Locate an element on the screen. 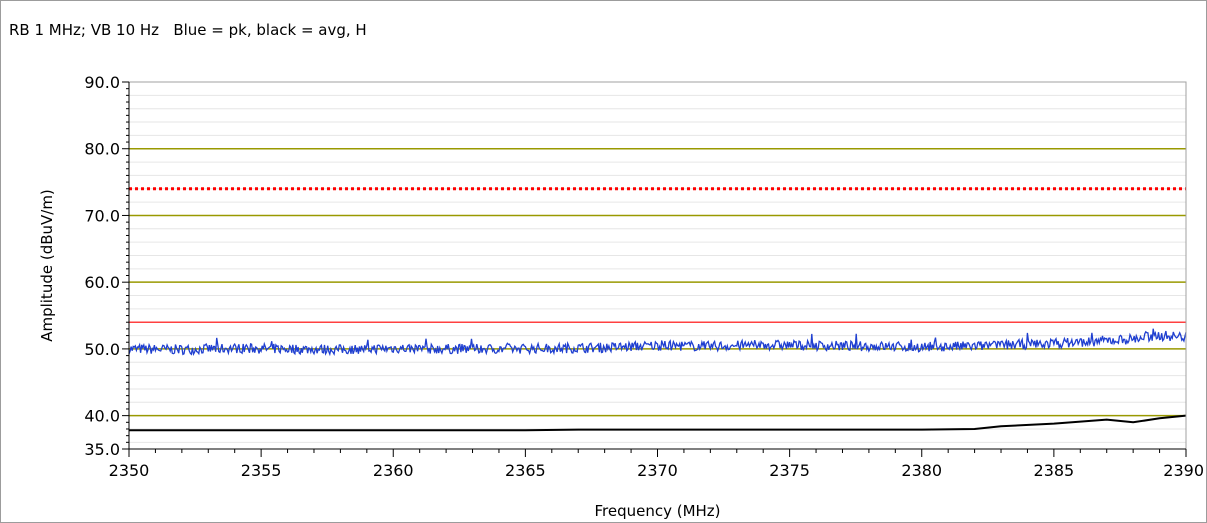 The image size is (1207, 523). x-tick-label: 2355 is located at coordinates (261, 470).